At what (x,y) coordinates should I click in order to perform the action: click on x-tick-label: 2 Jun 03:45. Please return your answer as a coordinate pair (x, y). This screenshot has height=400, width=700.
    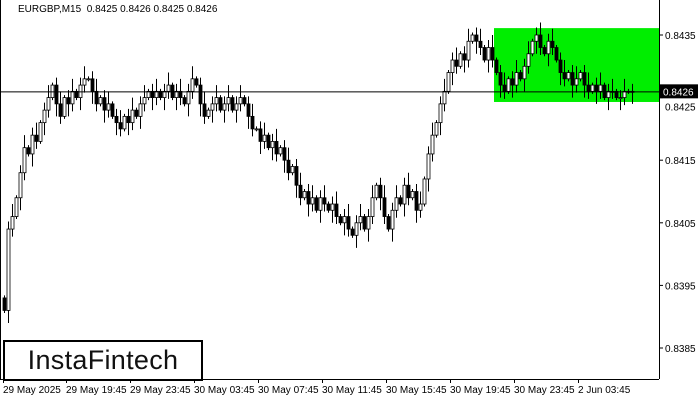
    Looking at the image, I should click on (604, 390).